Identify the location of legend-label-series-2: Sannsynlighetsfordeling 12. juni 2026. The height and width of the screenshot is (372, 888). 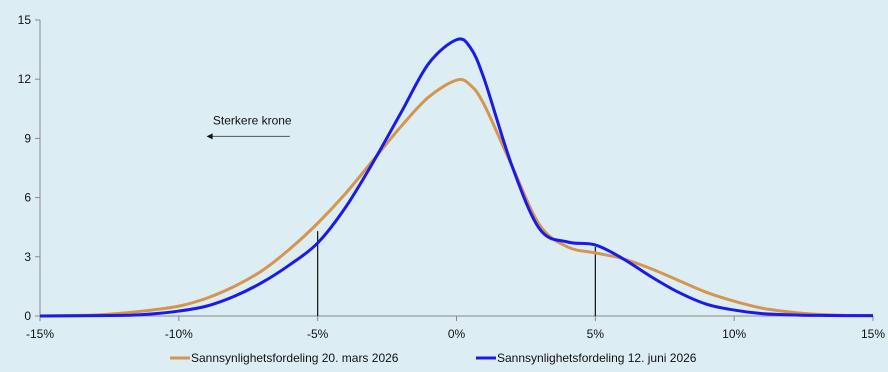
(597, 358).